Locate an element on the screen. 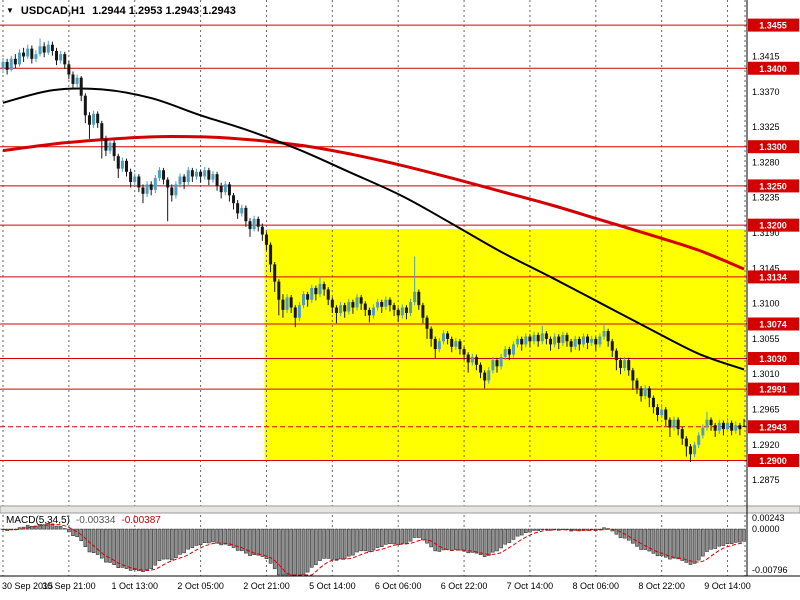 The height and width of the screenshot is (600, 800). chart-dropdown-icon: ▼ is located at coordinates (10, 10).